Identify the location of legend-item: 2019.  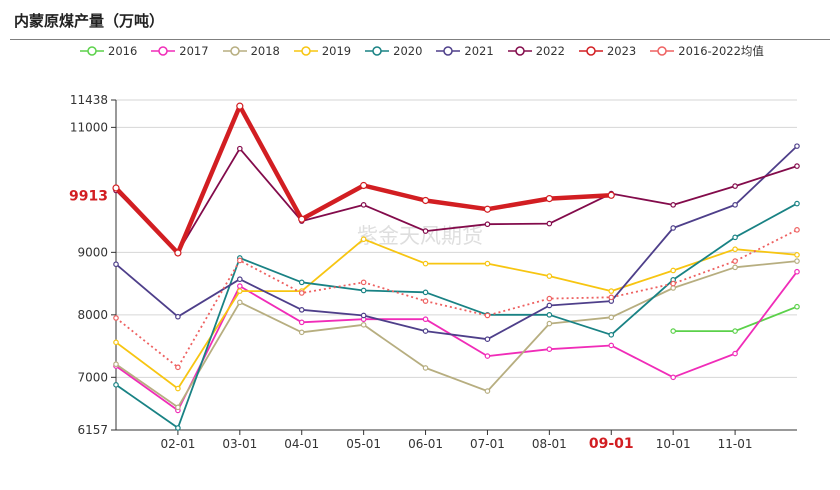
(322, 51).